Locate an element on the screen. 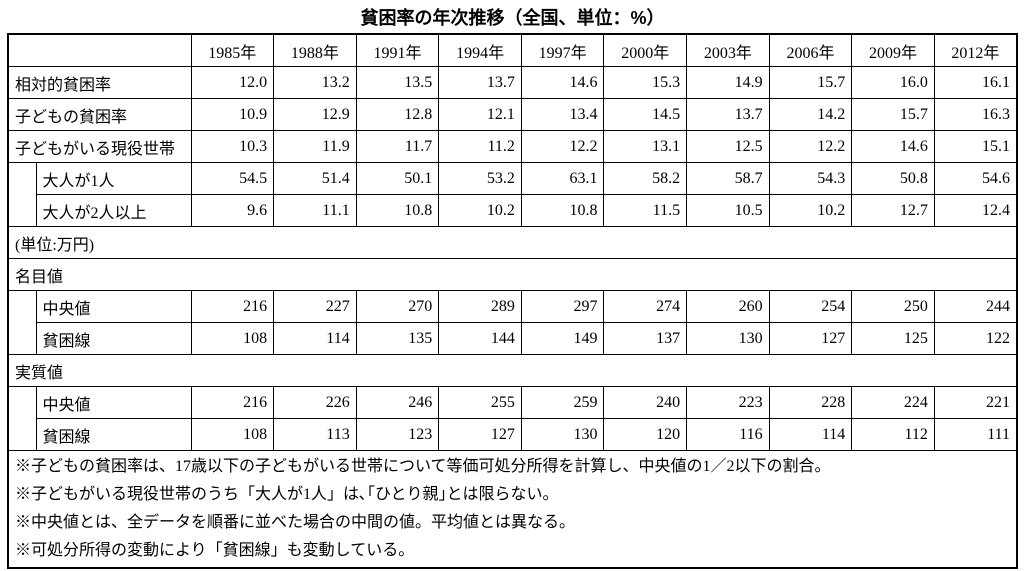  value-cell: 12.0 is located at coordinates (232, 82).